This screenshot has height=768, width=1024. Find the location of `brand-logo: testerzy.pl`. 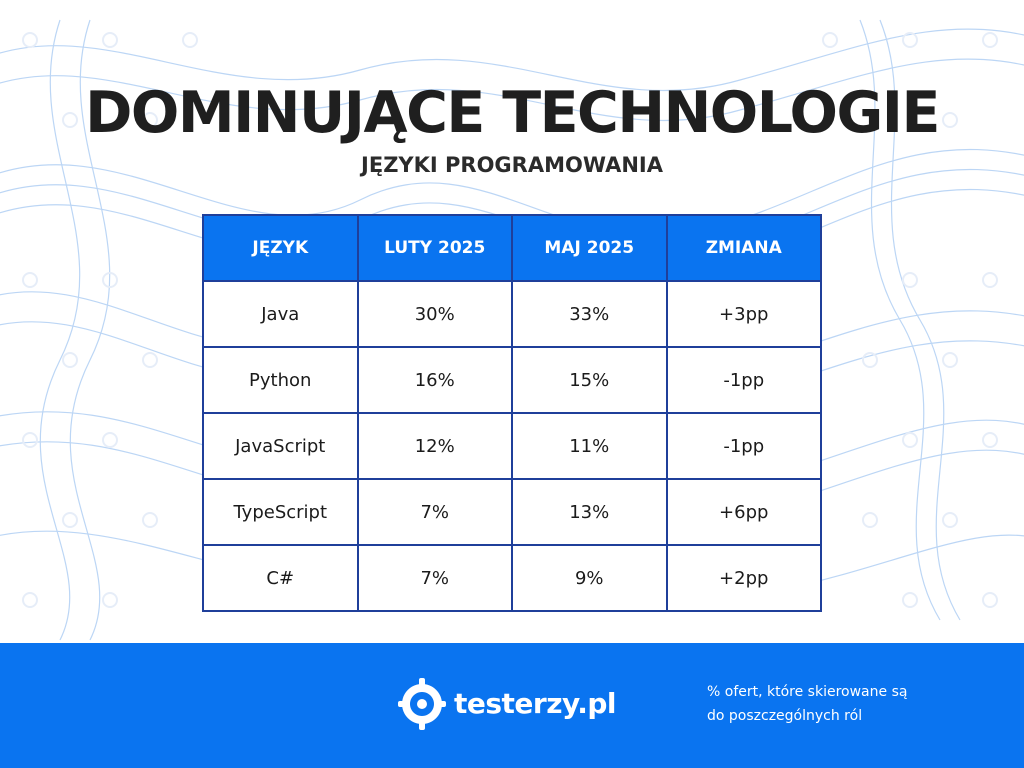

brand-logo: testerzy.pl is located at coordinates (507, 704).